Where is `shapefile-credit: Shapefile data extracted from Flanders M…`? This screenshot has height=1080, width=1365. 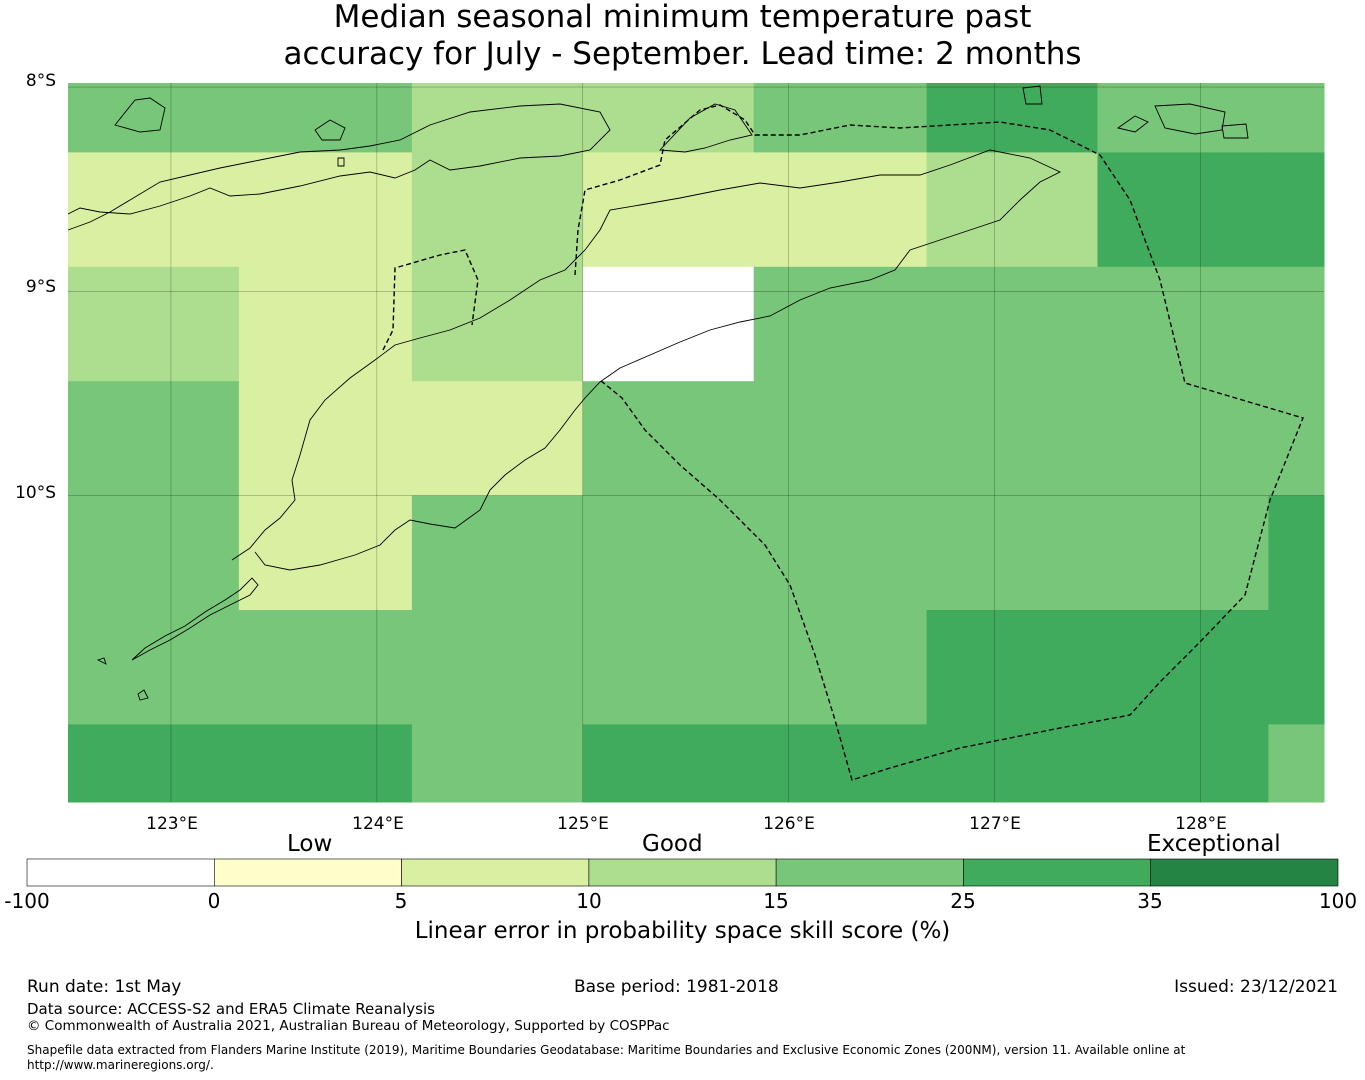
shapefile-credit: Shapefile data extracted from Flanders M… is located at coordinates (606, 1050).